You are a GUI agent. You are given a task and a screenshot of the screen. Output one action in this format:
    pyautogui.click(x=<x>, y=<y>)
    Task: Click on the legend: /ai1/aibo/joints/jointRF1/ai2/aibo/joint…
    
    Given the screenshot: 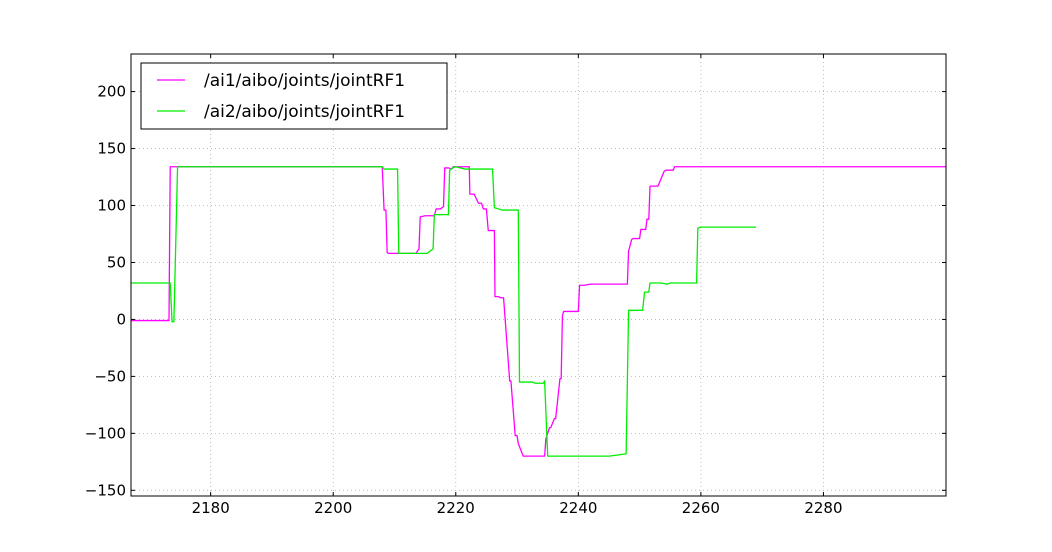 What is the action you would take?
    pyautogui.click(x=294, y=96)
    